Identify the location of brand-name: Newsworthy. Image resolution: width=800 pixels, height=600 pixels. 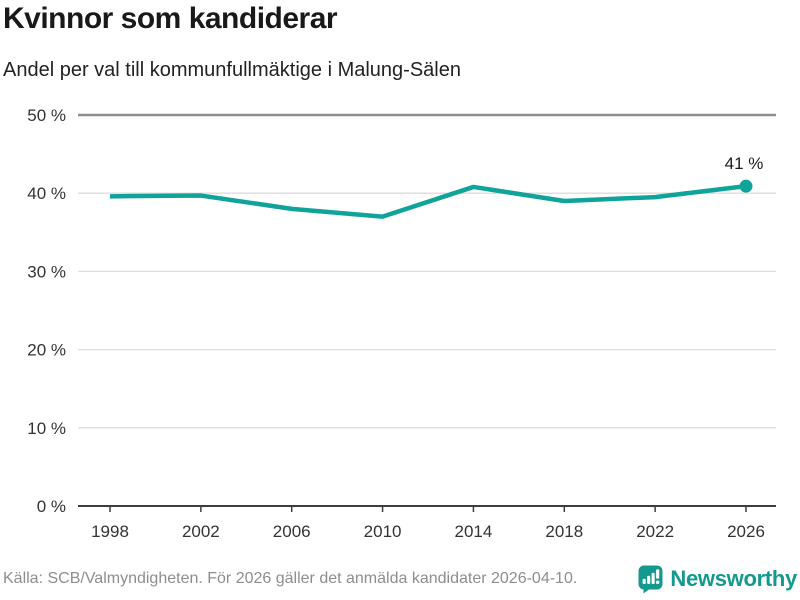
(733, 578).